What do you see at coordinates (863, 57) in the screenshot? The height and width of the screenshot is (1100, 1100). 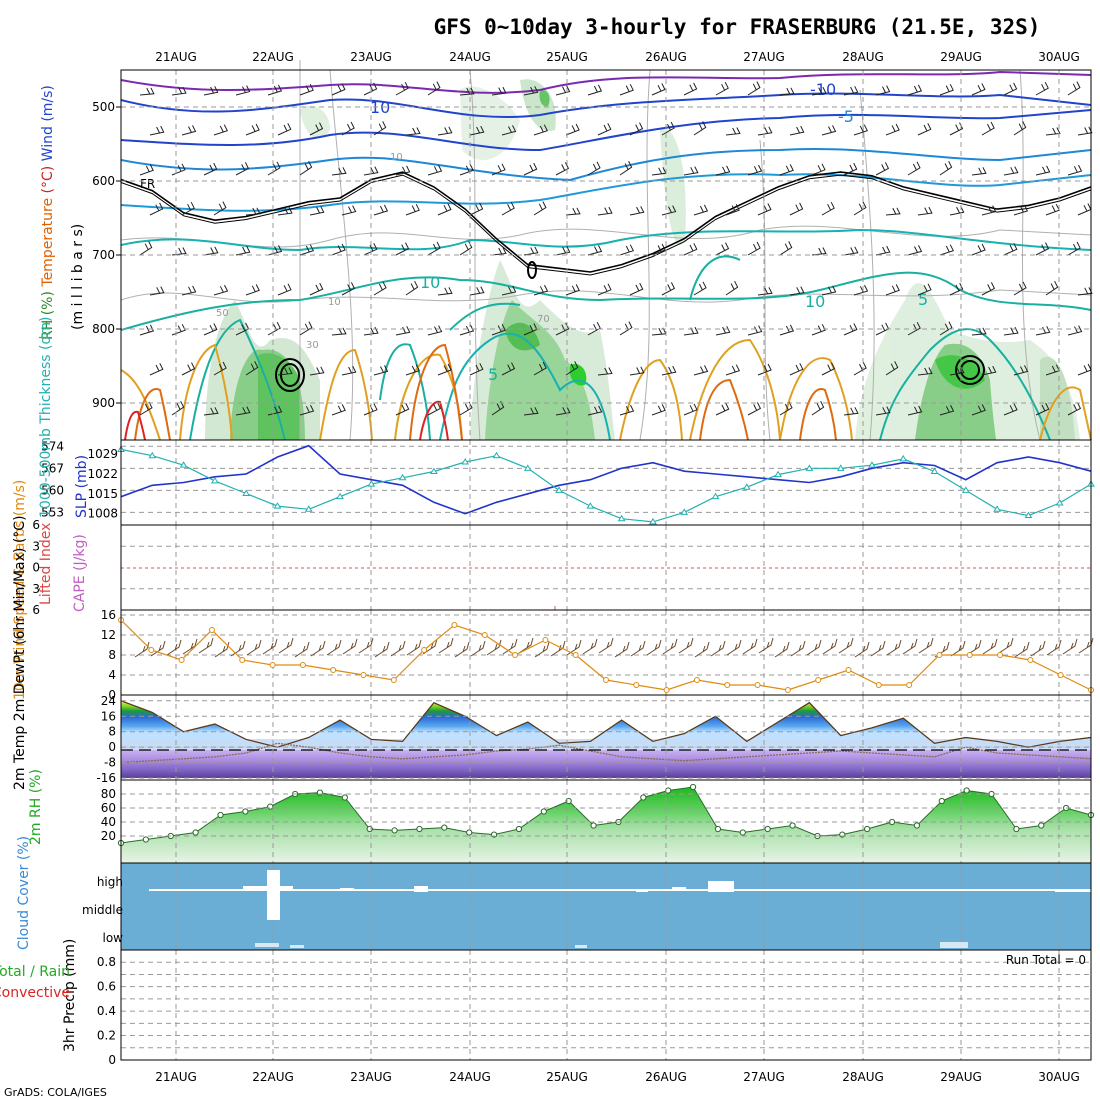 I see `date-label-top: 28AUG` at bounding box center [863, 57].